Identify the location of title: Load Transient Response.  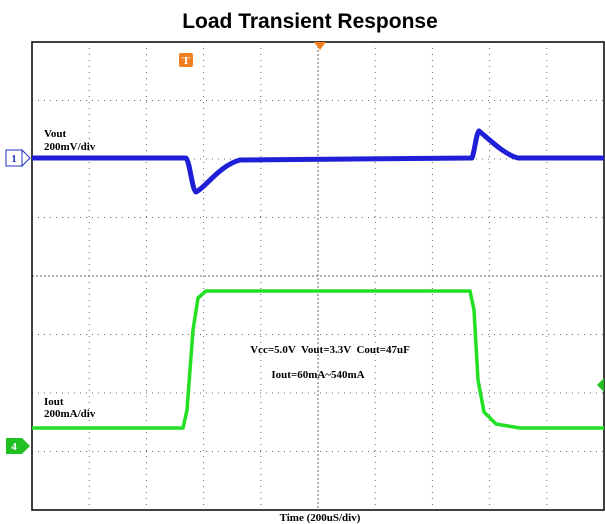
(310, 21).